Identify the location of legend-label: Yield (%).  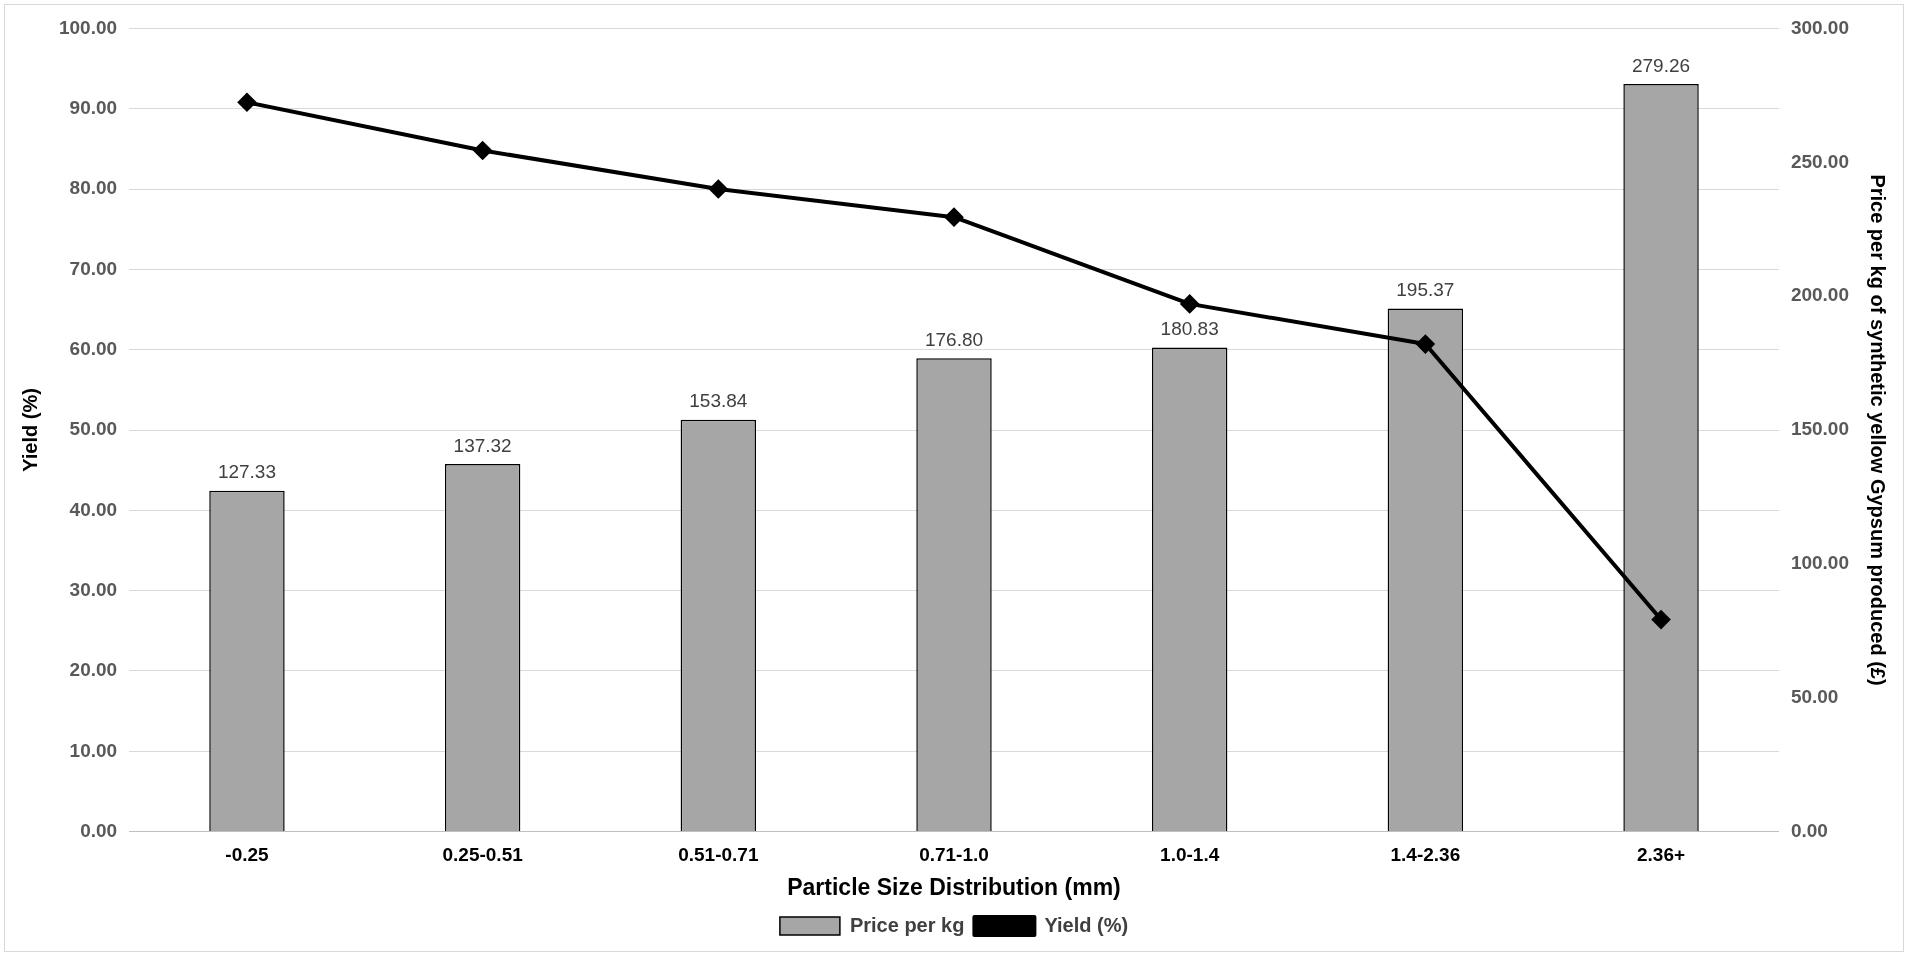
(1086, 924).